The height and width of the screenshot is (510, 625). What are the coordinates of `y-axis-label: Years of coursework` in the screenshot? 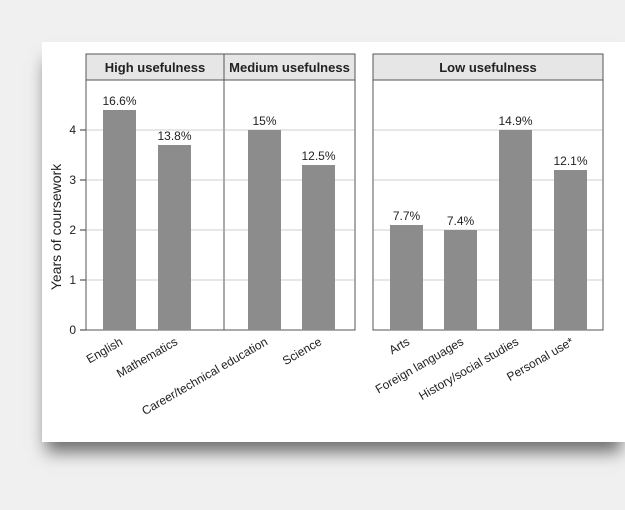 It's located at (56, 226).